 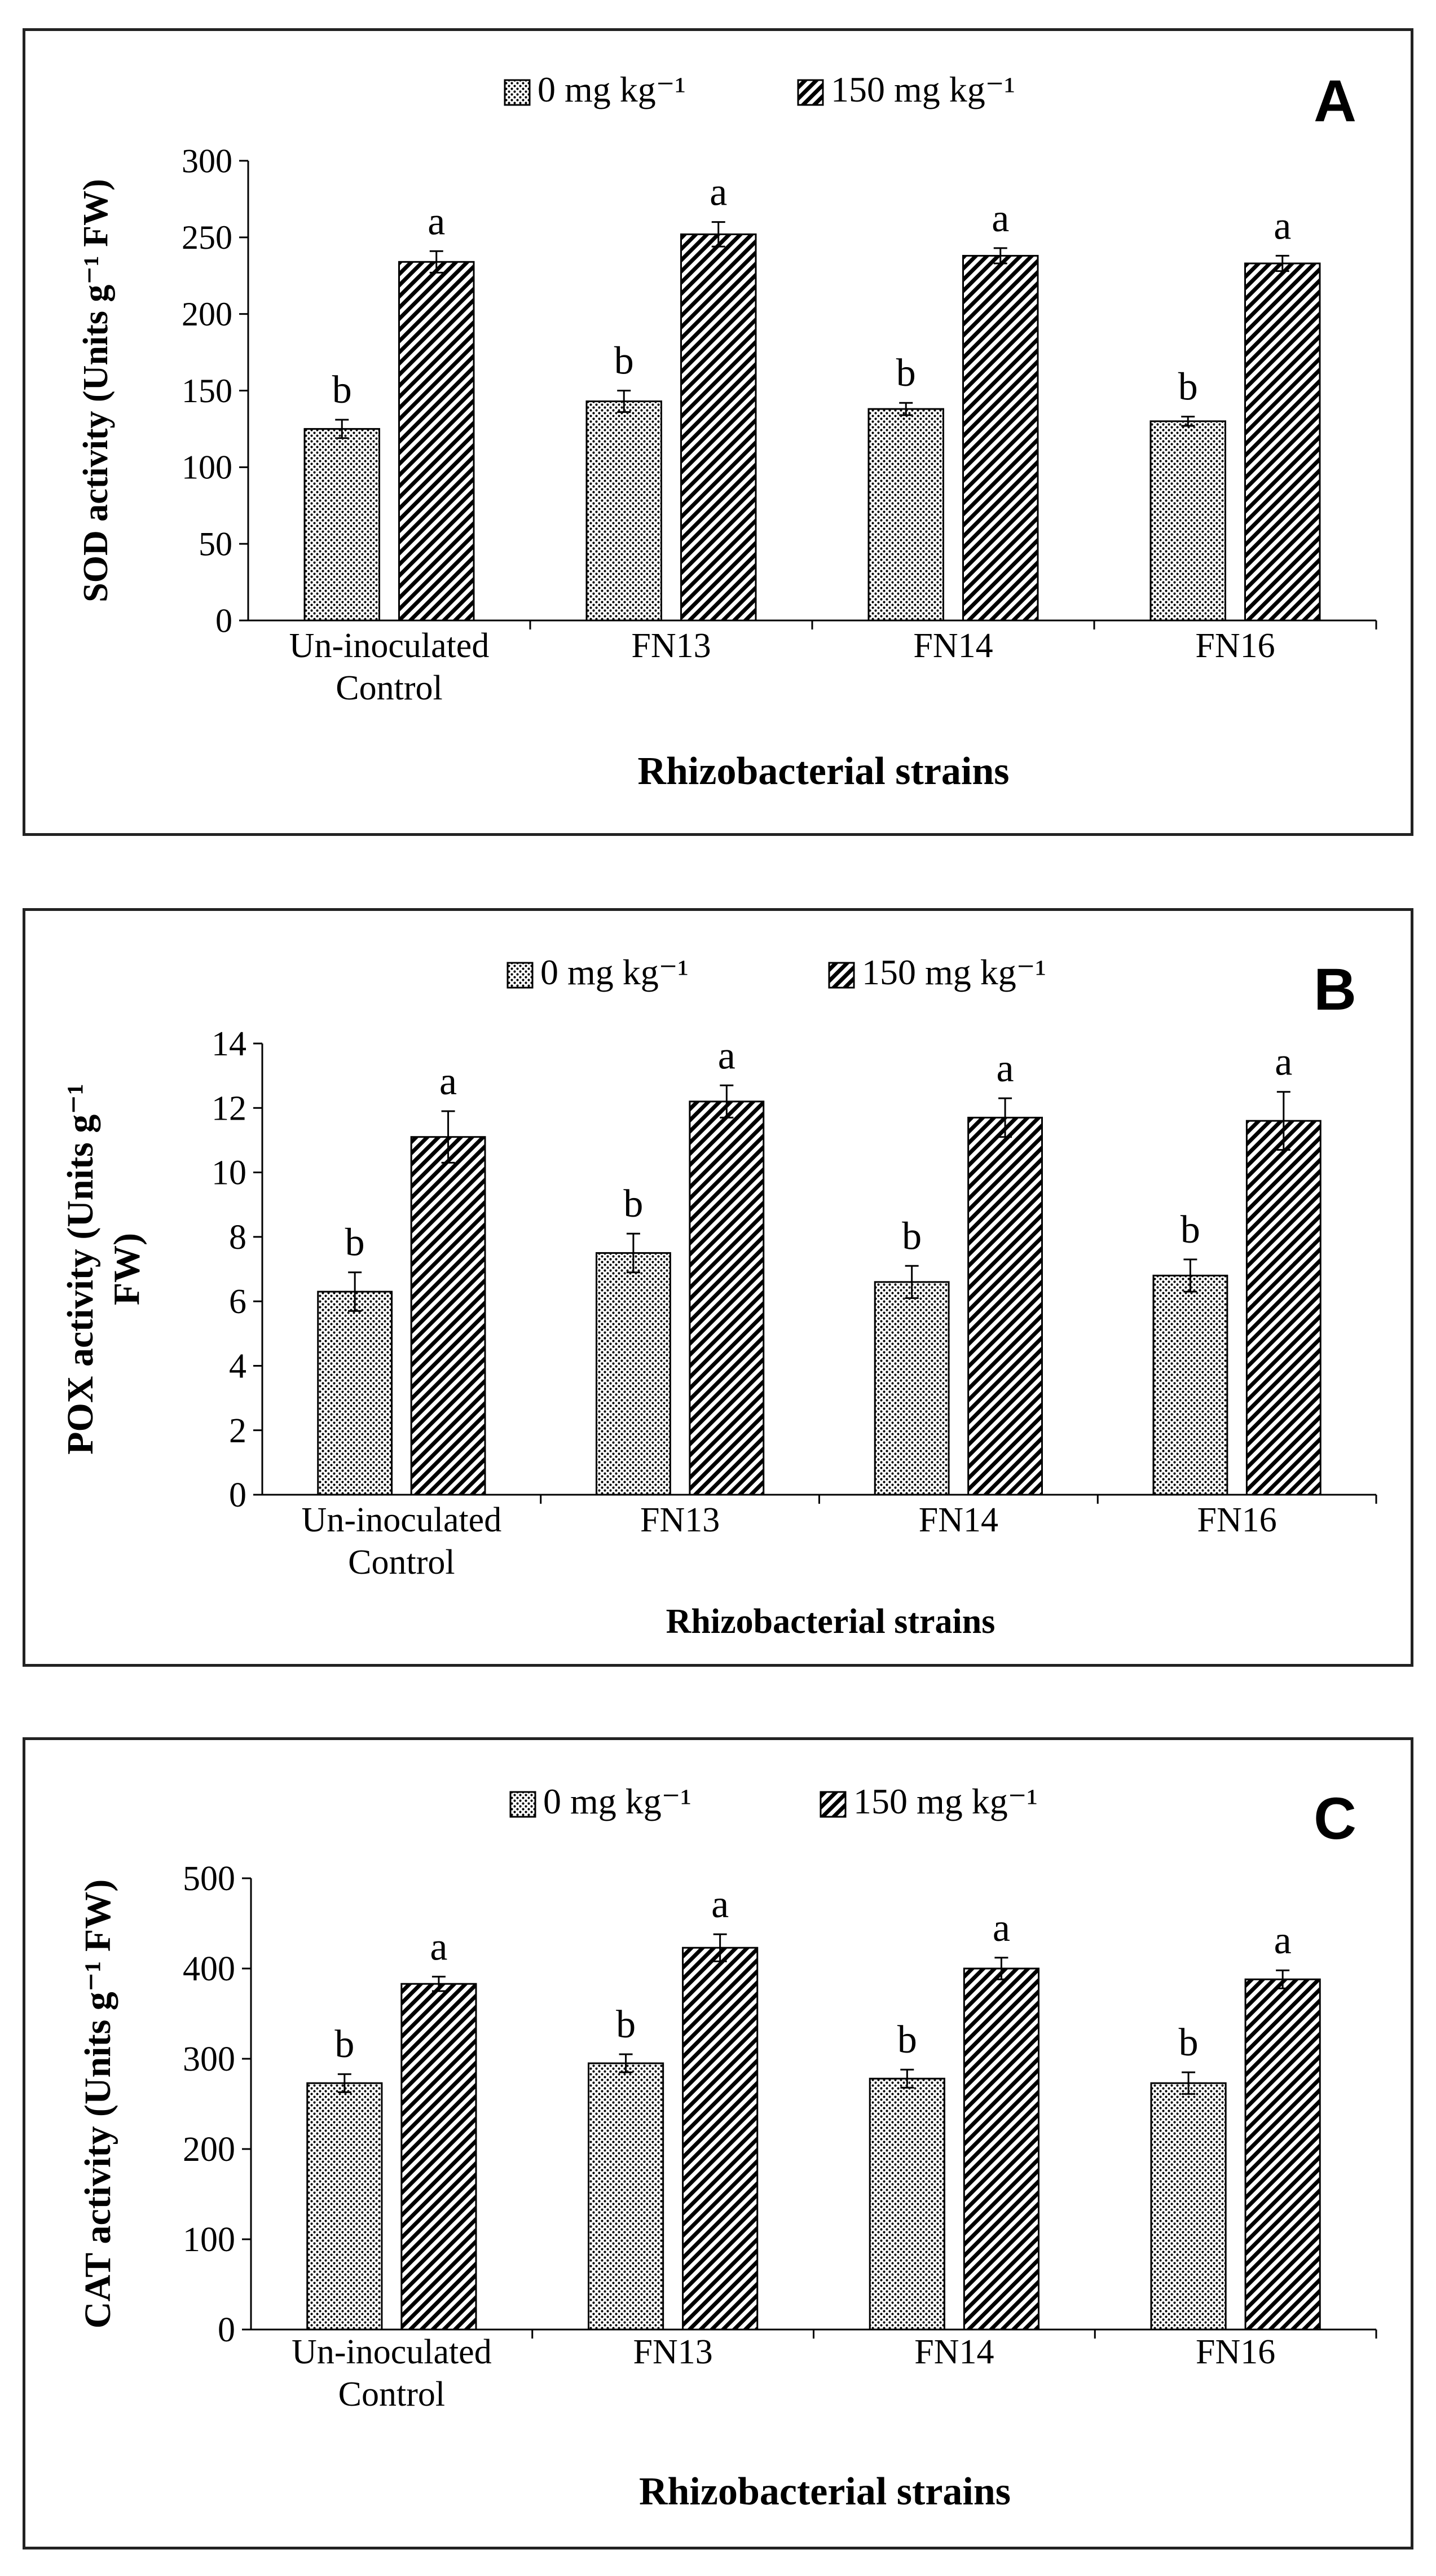 I want to click on y-tick-label: 500, so click(x=209, y=1879).